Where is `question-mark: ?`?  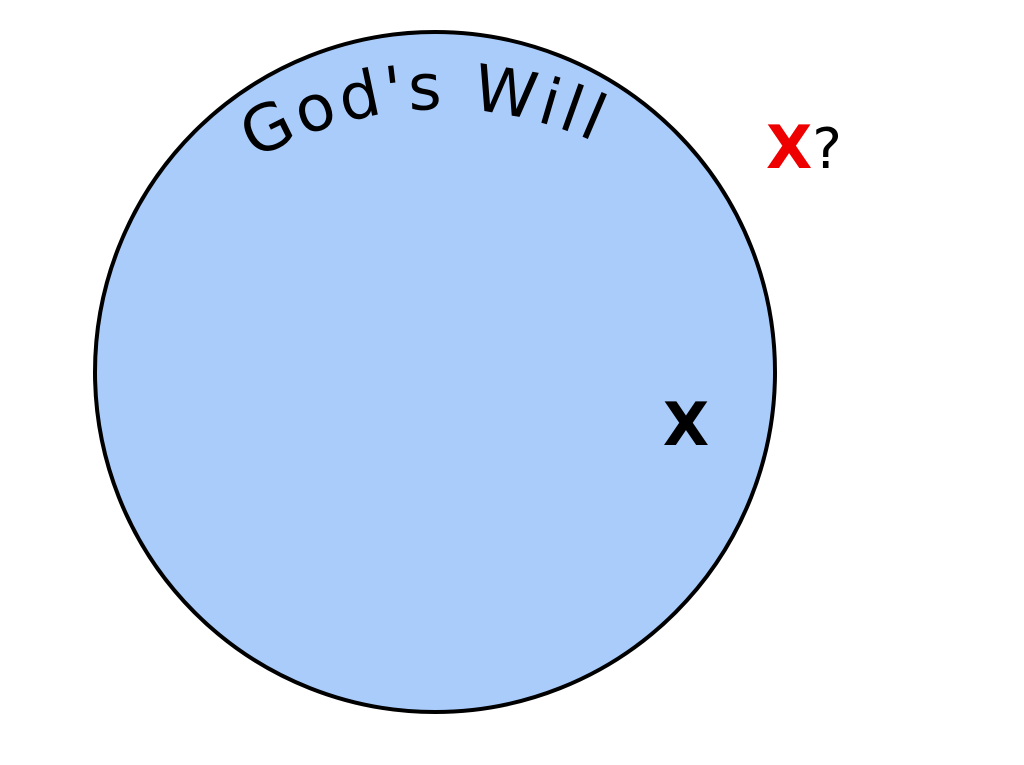 question-mark: ? is located at coordinates (827, 149).